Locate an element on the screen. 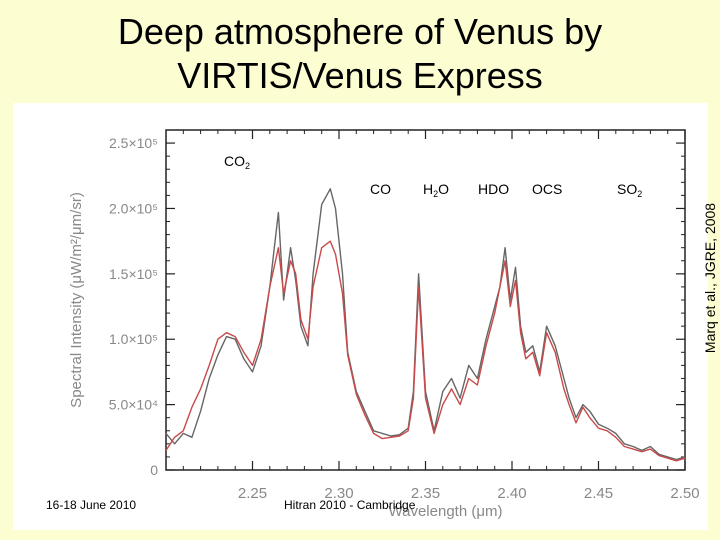 The height and width of the screenshot is (540, 720). y-tick-label: 1.5×10⁵ is located at coordinates (133, 274).